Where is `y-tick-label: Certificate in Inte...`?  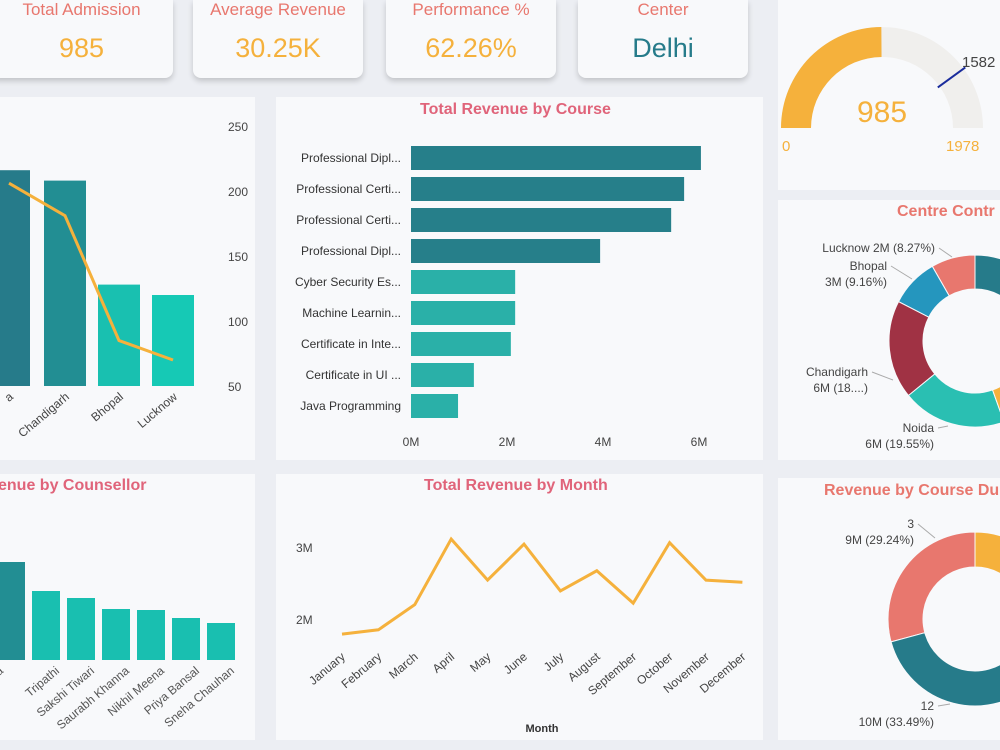 y-tick-label: Certificate in Inte... is located at coordinates (351, 344).